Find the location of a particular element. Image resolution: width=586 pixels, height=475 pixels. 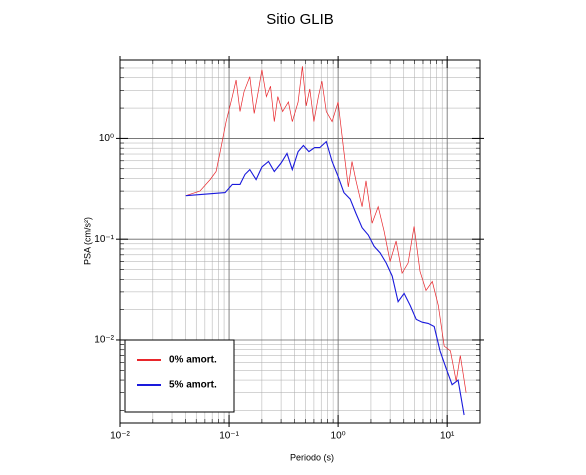

y-tick-label: 10⁻¹ is located at coordinates (104, 239).